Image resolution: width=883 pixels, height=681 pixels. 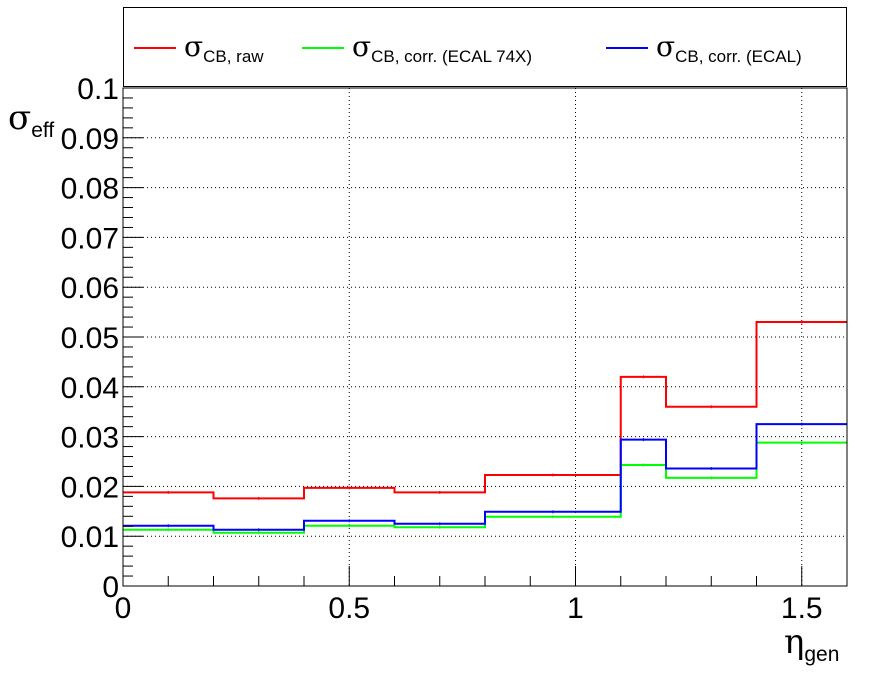 I want to click on legend-label-raw: σCB, raw, so click(x=224, y=47).